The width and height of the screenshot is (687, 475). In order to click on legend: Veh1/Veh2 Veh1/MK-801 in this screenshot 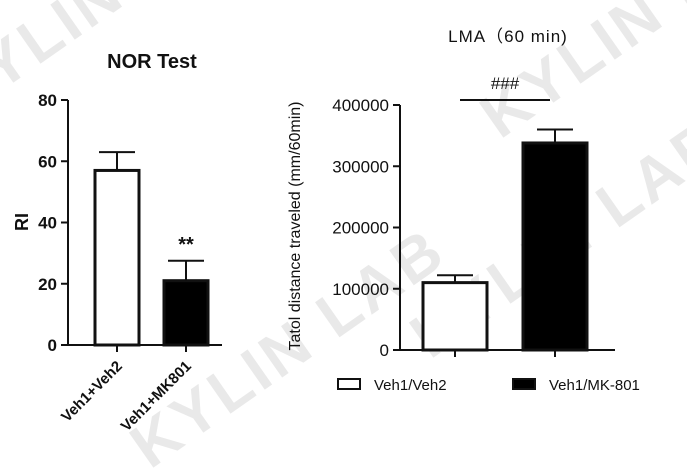, I will do `click(488, 385)`.